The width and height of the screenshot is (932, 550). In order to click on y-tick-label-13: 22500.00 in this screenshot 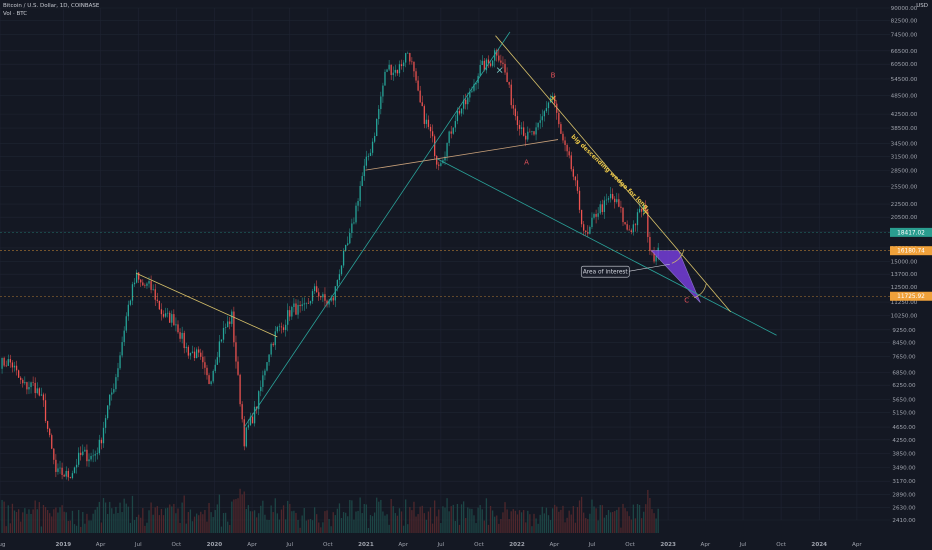, I will do `click(904, 205)`.